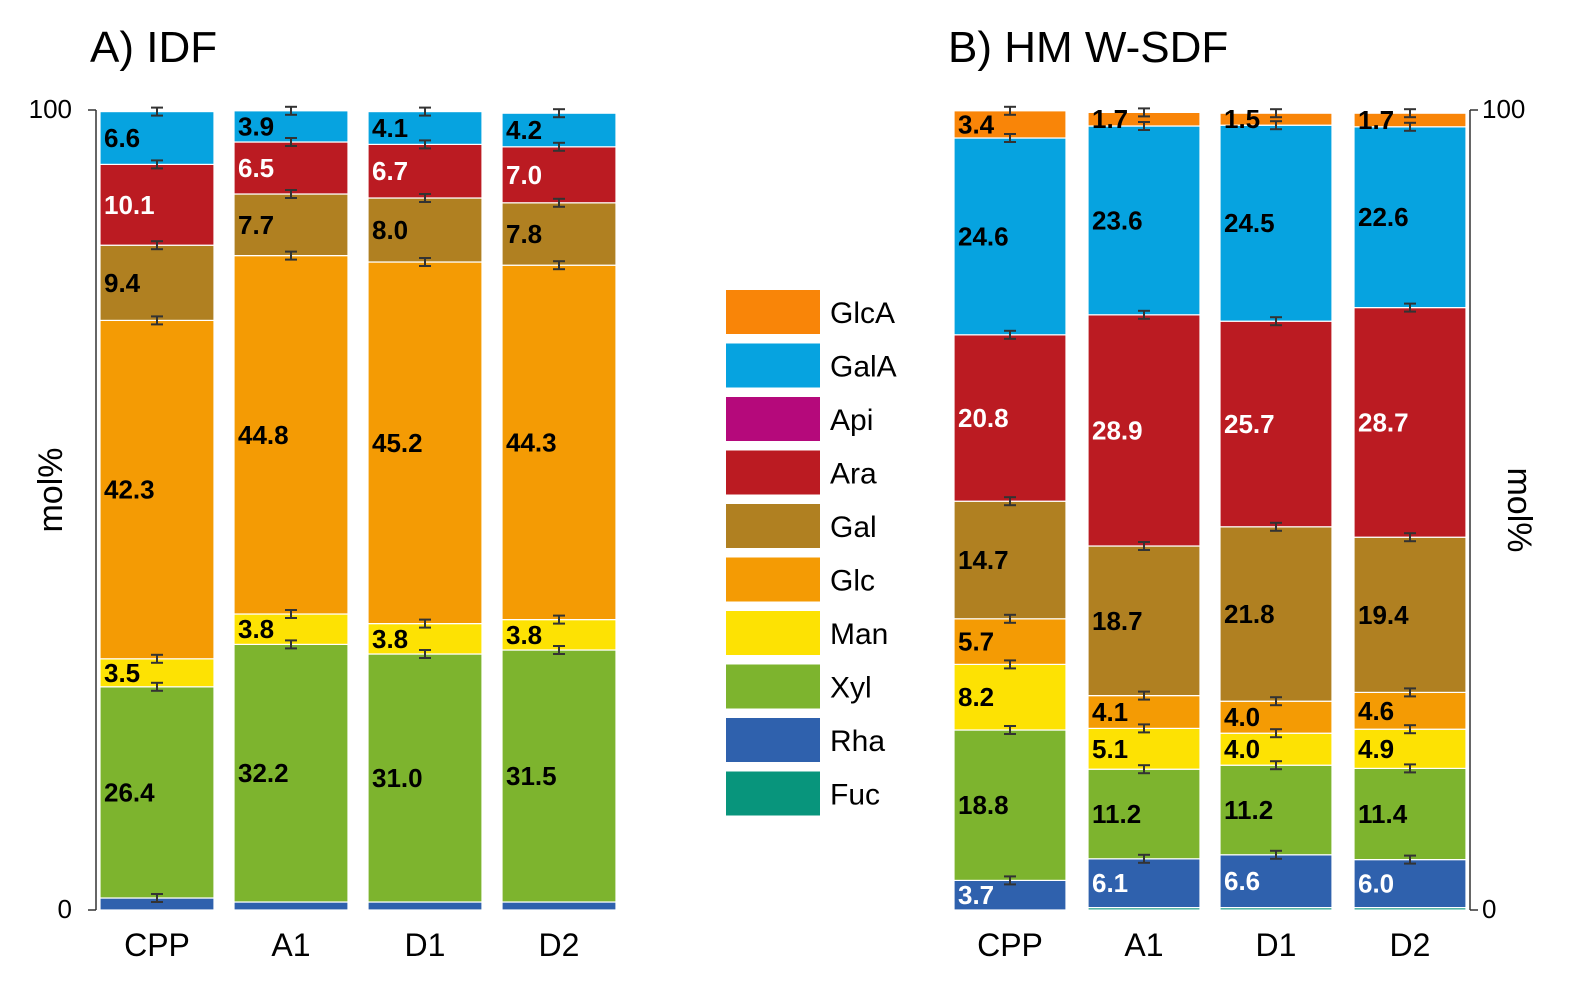 This screenshot has width=1580, height=996. What do you see at coordinates (773, 686) in the screenshot?
I see `legend-swatch-xyl` at bounding box center [773, 686].